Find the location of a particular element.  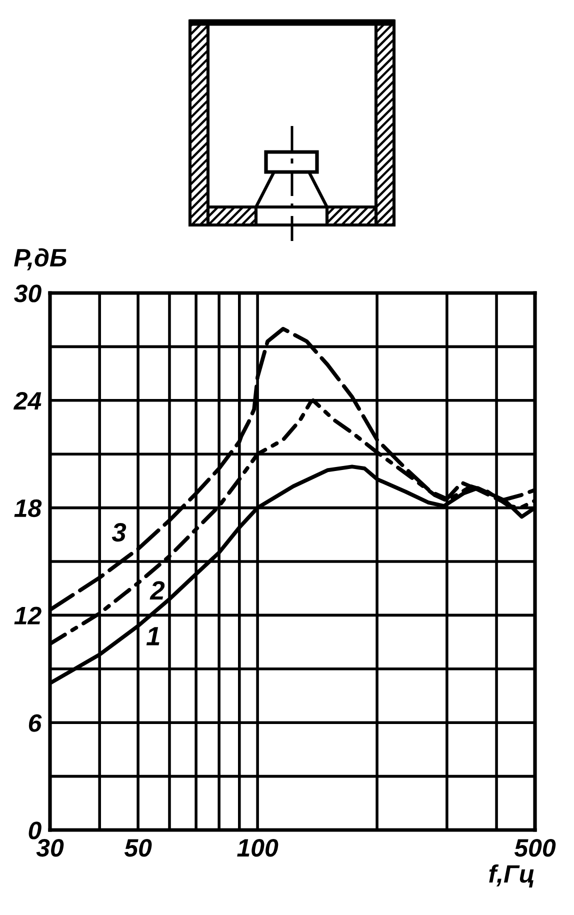

y-axis-title: P,дБ is located at coordinates (40, 259).